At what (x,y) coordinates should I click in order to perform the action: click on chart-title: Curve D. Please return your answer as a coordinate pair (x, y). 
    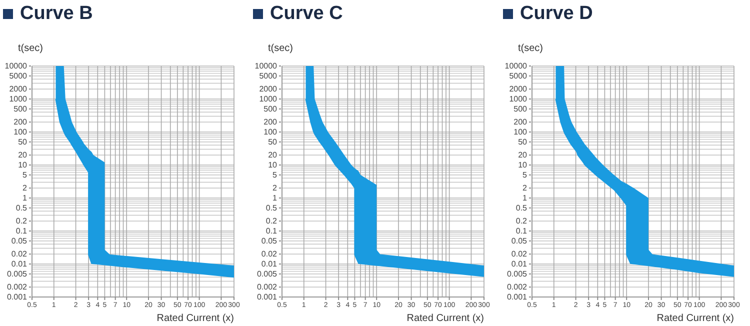
    Looking at the image, I should click on (556, 13).